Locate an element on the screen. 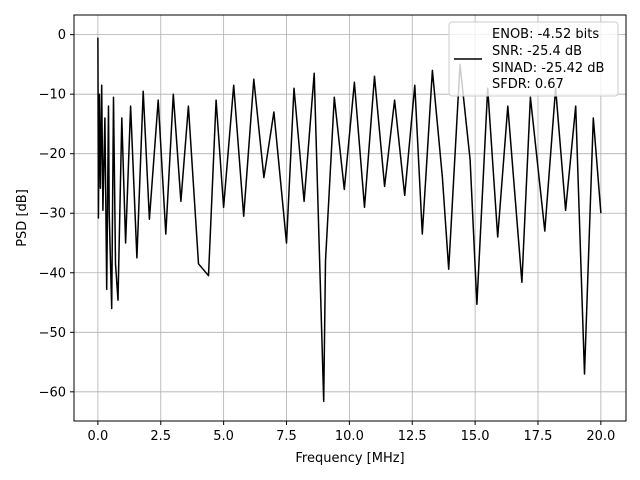  x-tick-label: 12.5 is located at coordinates (412, 436).